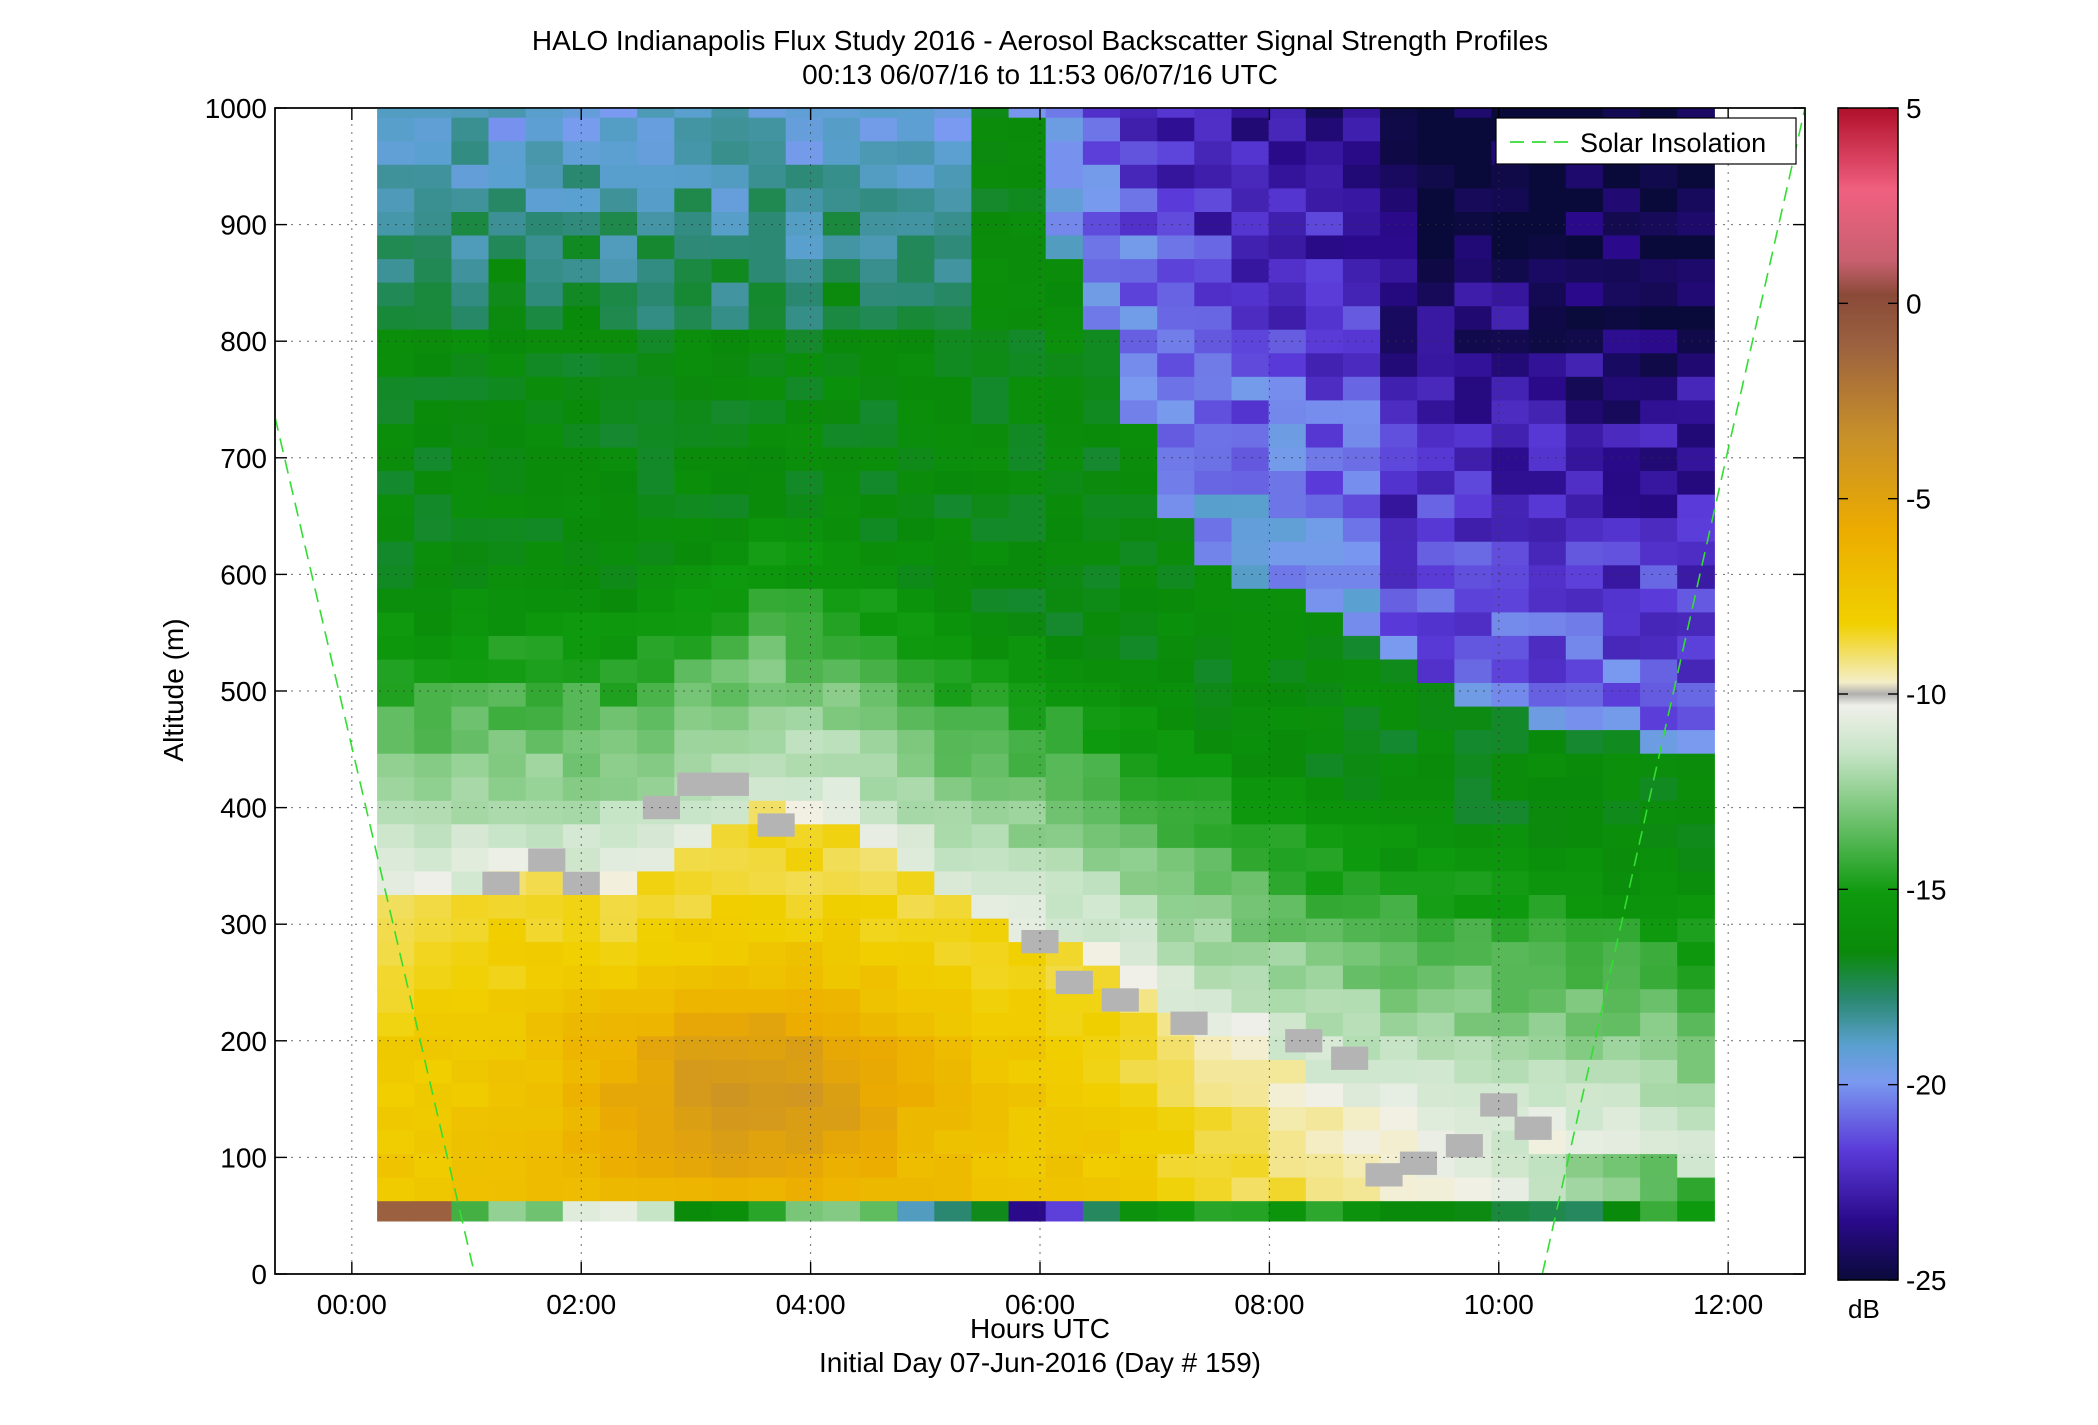 Image resolution: width=2098 pixels, height=1425 pixels. Describe the element at coordinates (173, 689) in the screenshot. I see `y-axis-label: Altitude (m)` at that location.